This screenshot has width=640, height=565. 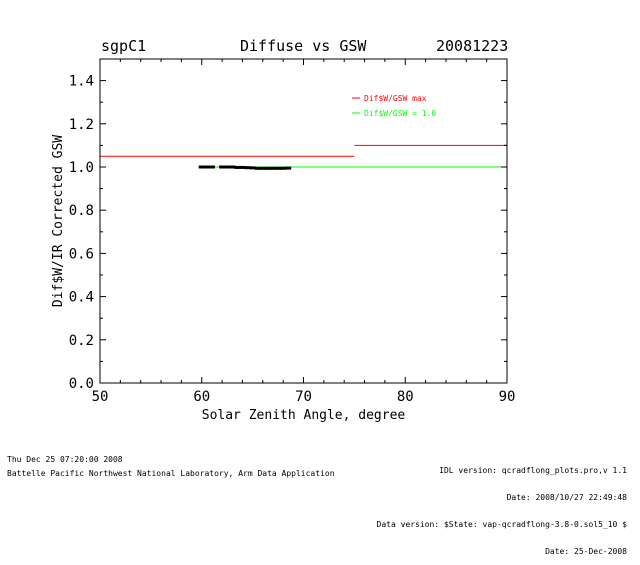 I want to click on data-points, so click(x=245, y=167).